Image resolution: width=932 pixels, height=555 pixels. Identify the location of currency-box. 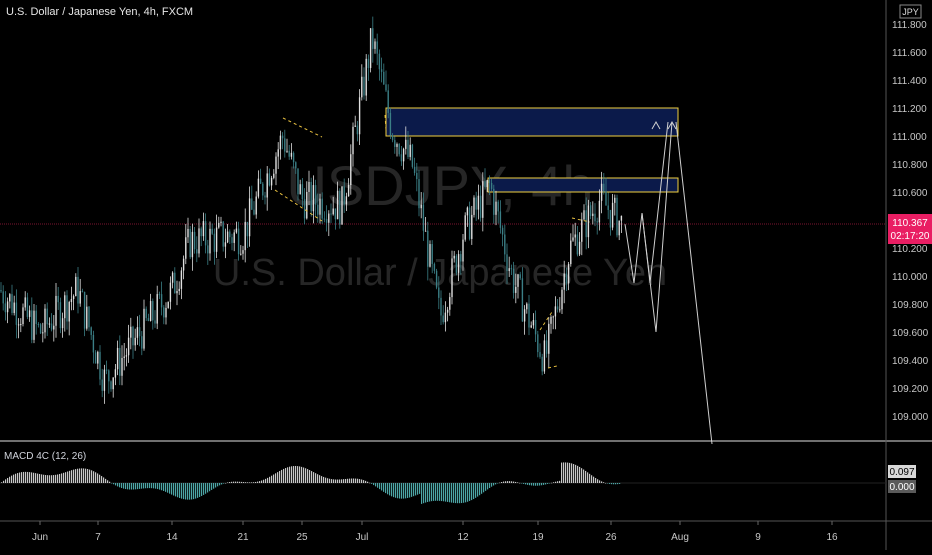
(910, 11).